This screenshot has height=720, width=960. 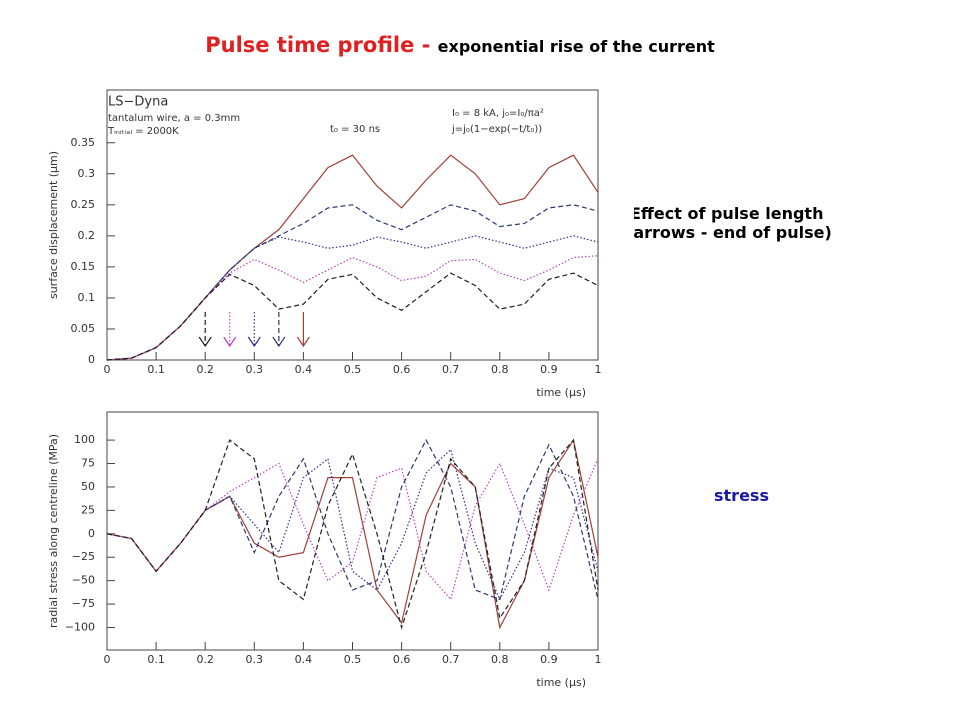 What do you see at coordinates (729, 213) in the screenshot?
I see `note-line: Effect of pulse length` at bounding box center [729, 213].